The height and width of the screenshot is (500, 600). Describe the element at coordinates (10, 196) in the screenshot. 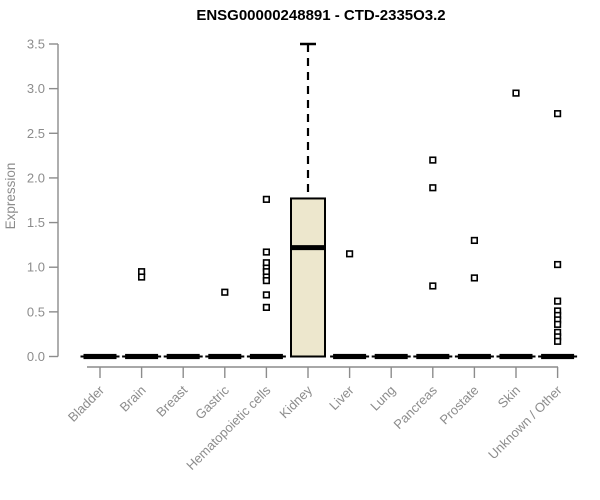

I see `y-axis-label: Expression` at that location.